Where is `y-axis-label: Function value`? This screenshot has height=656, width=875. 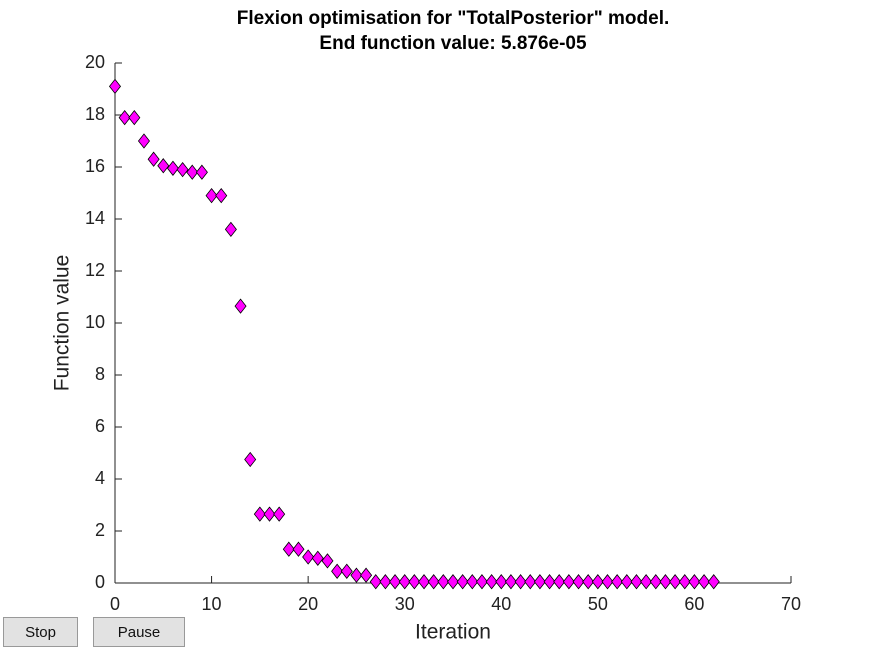
y-axis-label: Function value is located at coordinates (62, 323).